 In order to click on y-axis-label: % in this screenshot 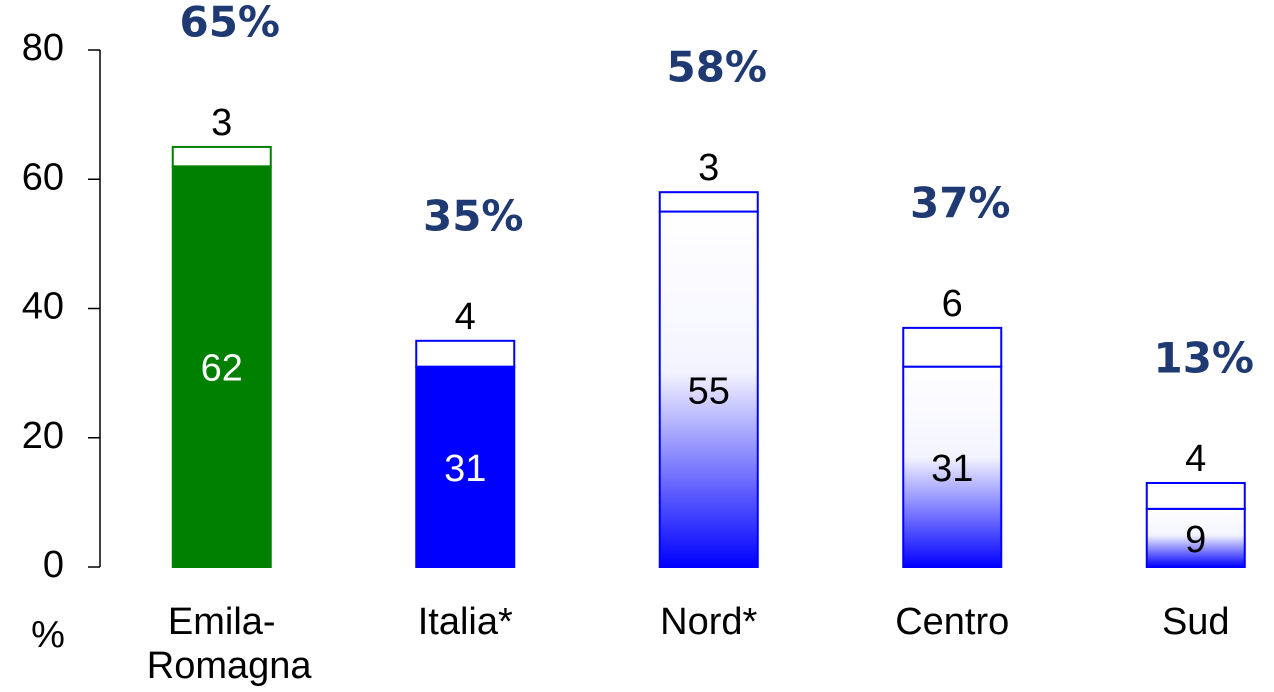, I will do `click(48, 635)`.